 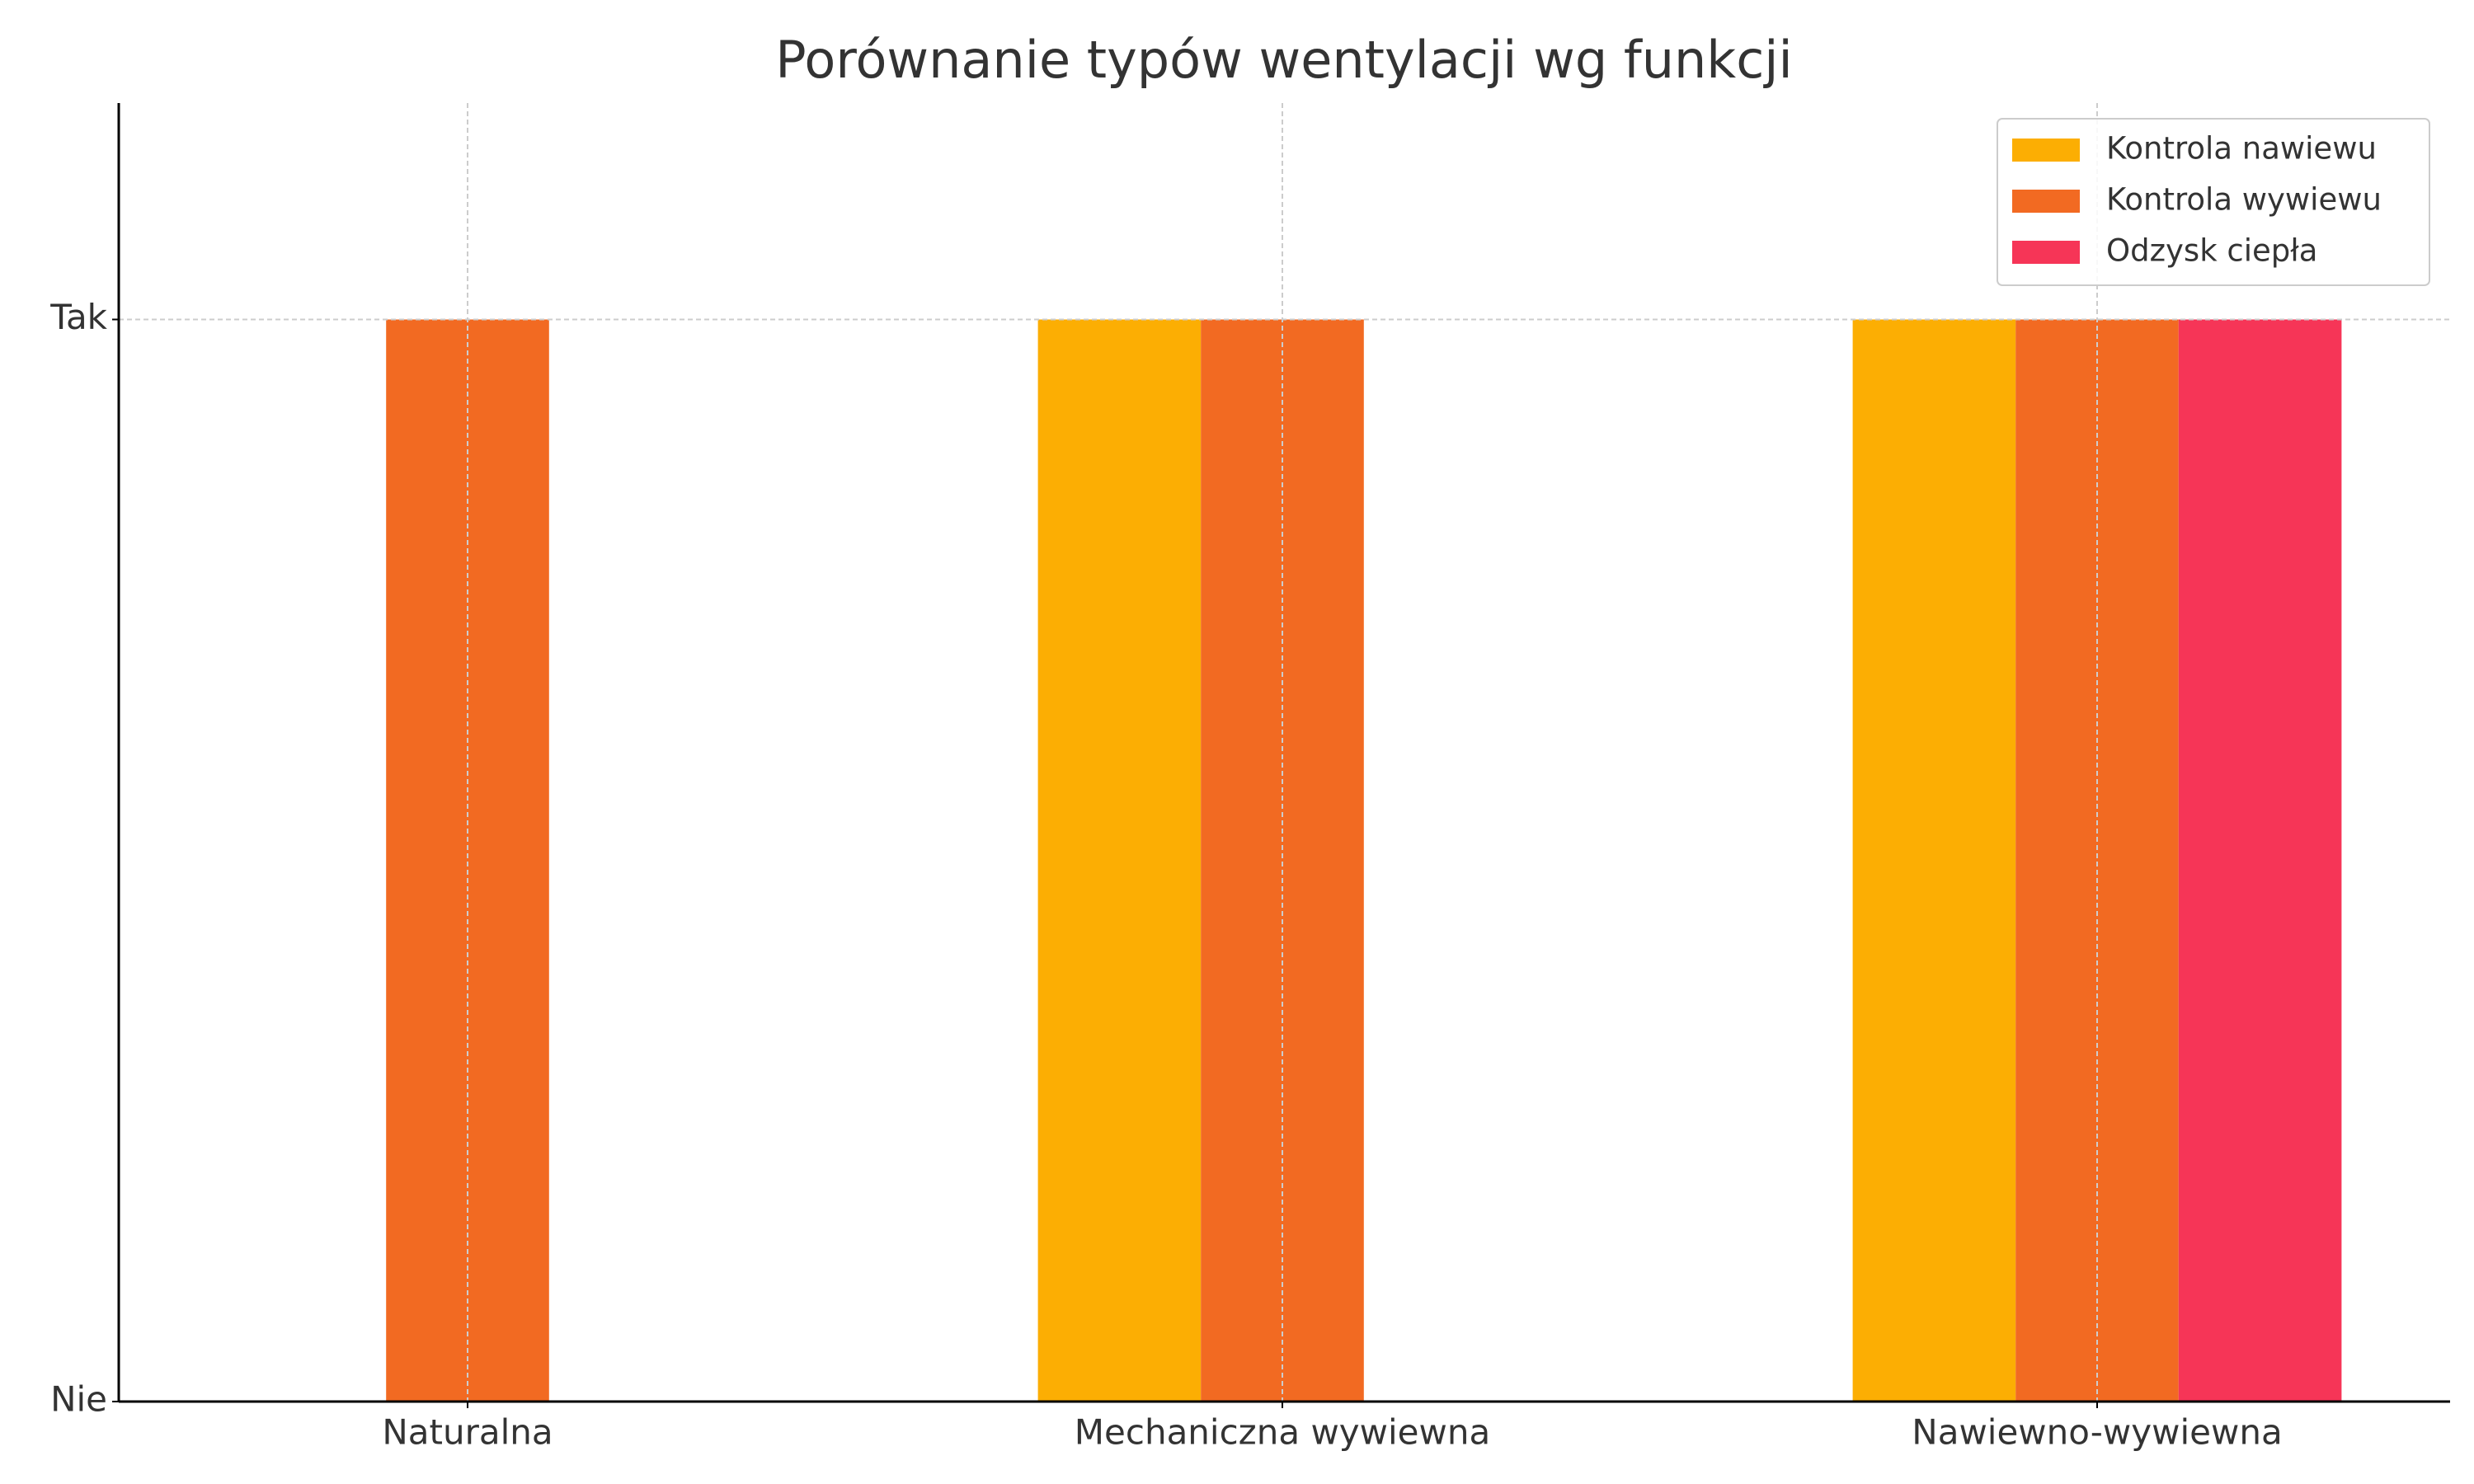 I want to click on chart-title: Porównanie typów wentylacji wg funkcji, so click(x=1284, y=60).